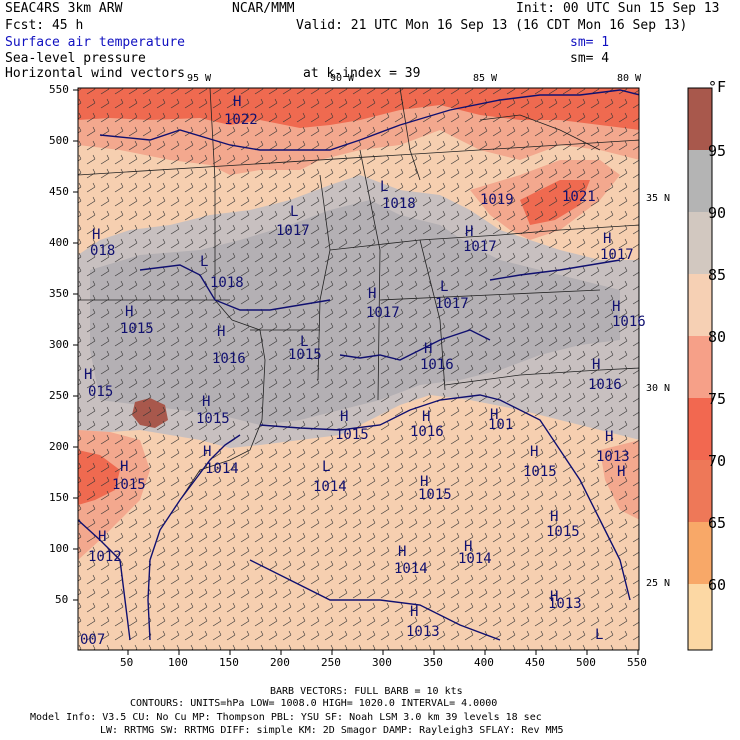 The height and width of the screenshot is (740, 740). Describe the element at coordinates (59, 395) in the screenshot. I see `y-tick-label: 250` at that location.